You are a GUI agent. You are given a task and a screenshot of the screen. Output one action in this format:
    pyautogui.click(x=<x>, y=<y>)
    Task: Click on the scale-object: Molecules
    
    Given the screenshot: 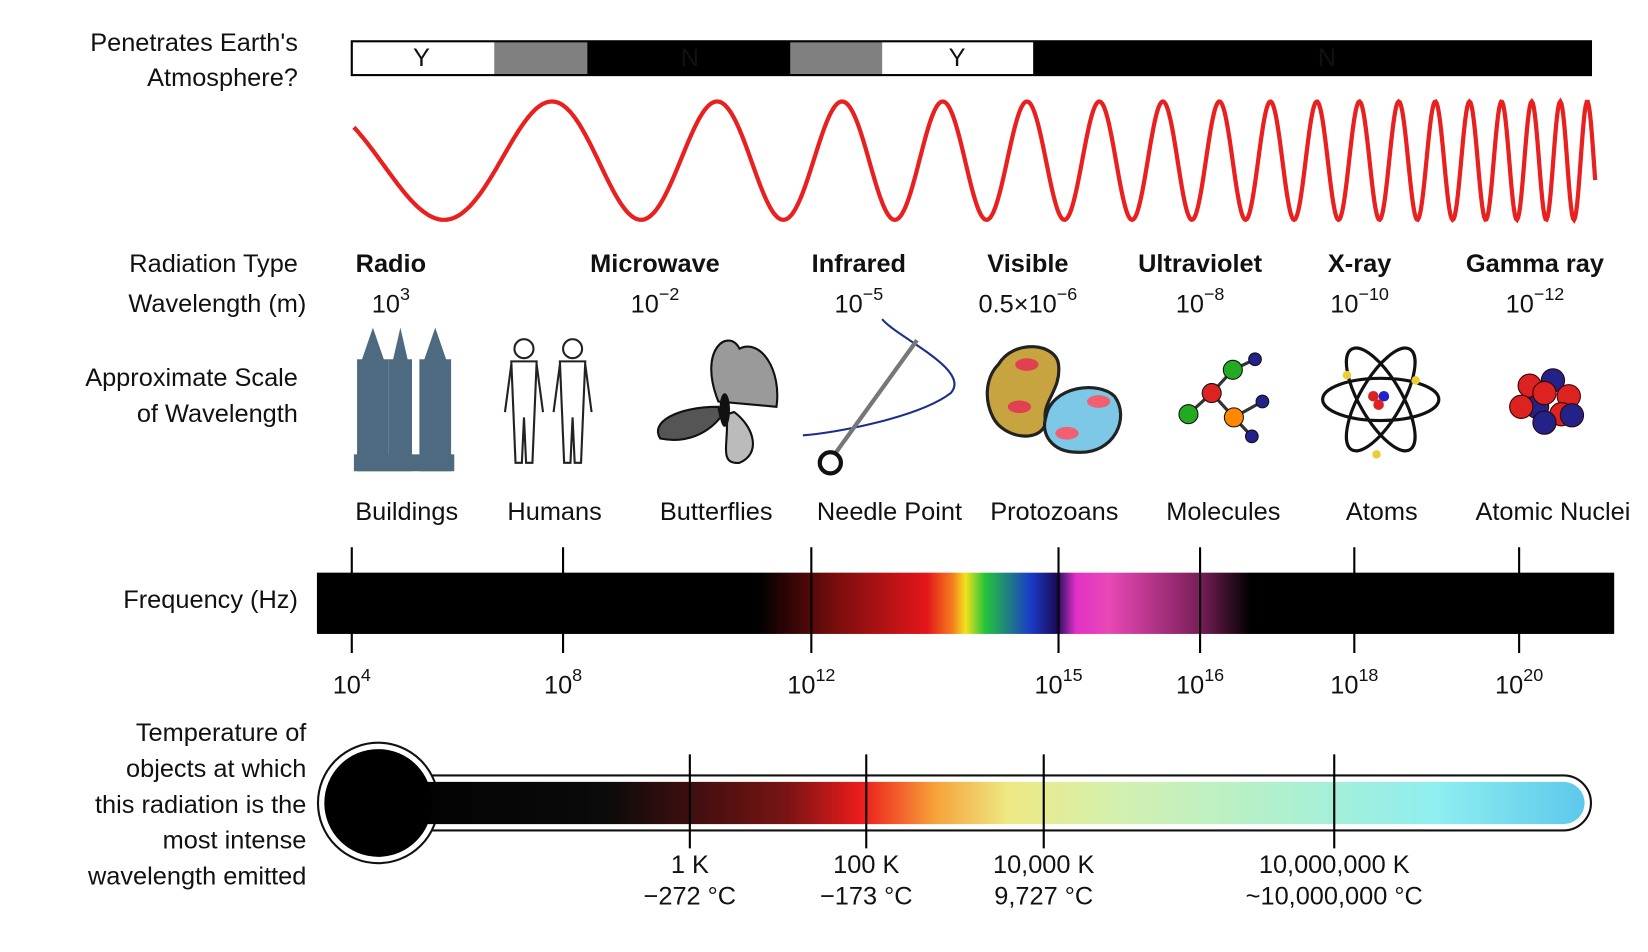 What is the action you would take?
    pyautogui.click(x=1223, y=512)
    